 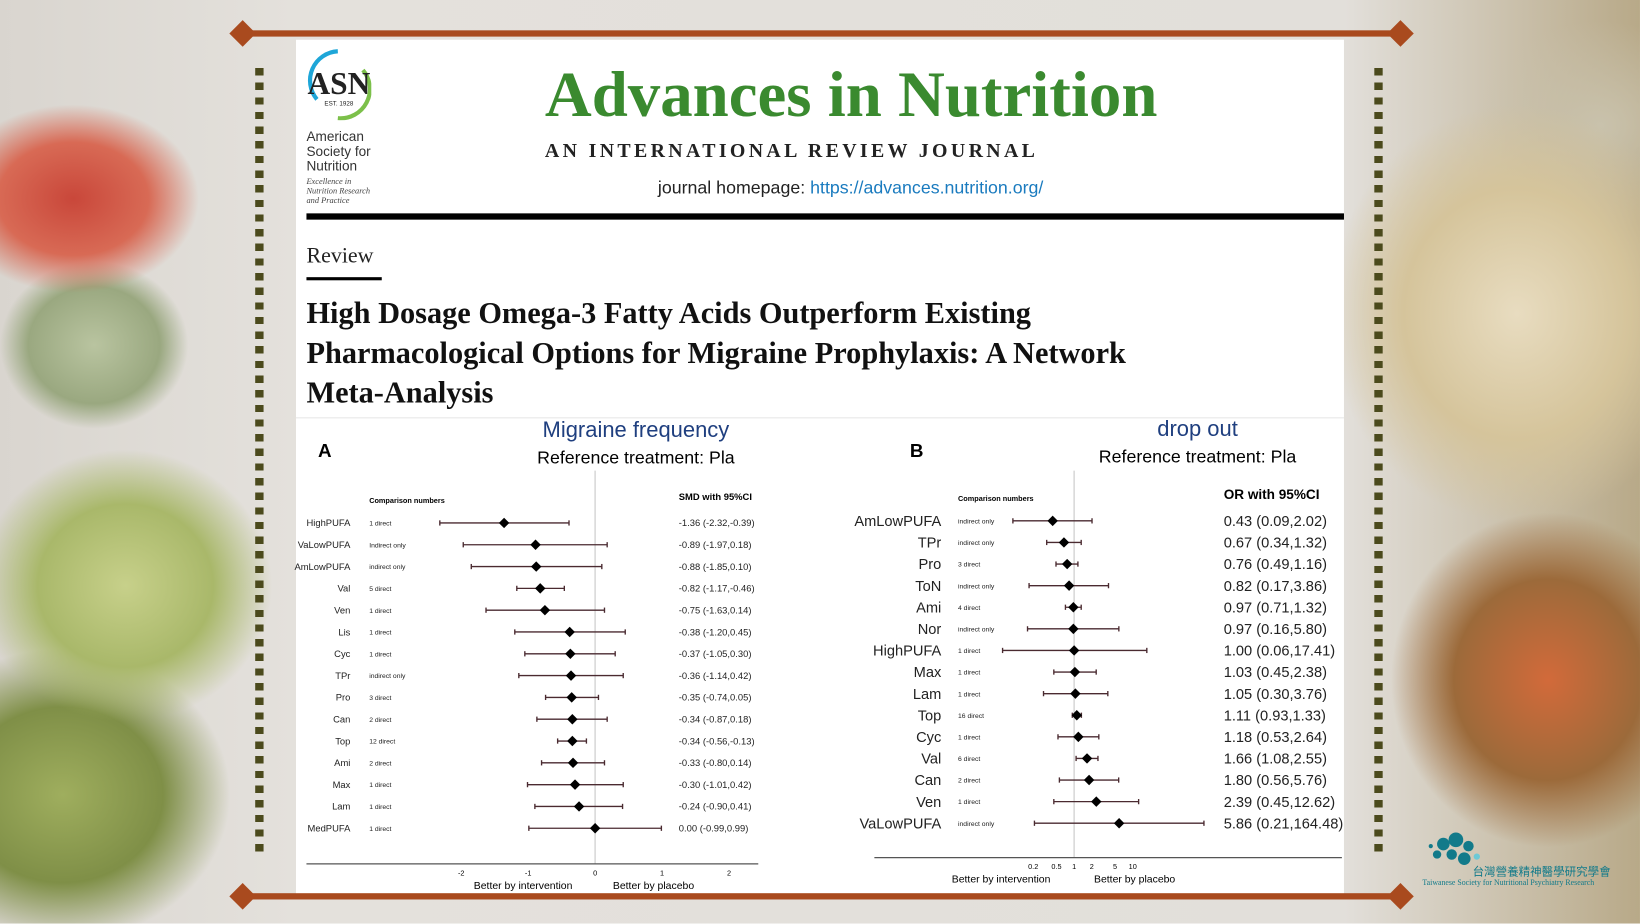 What do you see at coordinates (715, 784) in the screenshot?
I see `estimate-label: -0.30 (-1.01,0.42)` at bounding box center [715, 784].